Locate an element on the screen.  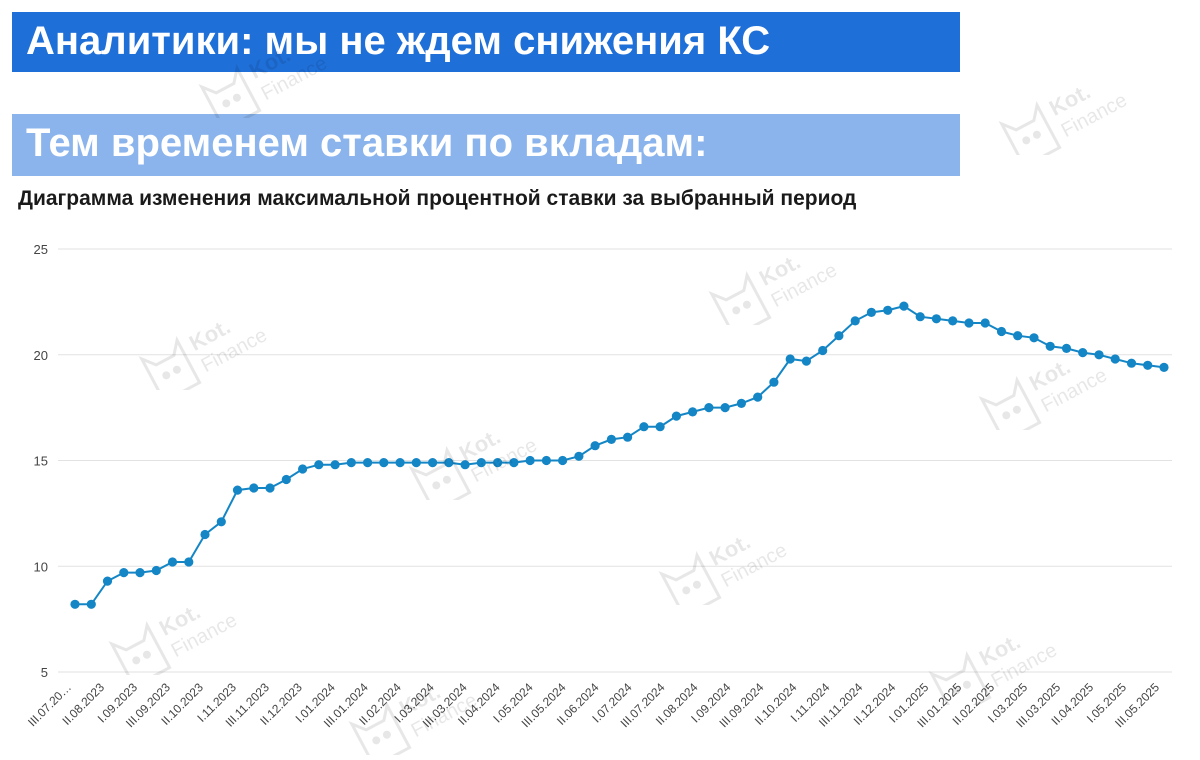
y-tick-label: 15 is located at coordinates (41, 461).